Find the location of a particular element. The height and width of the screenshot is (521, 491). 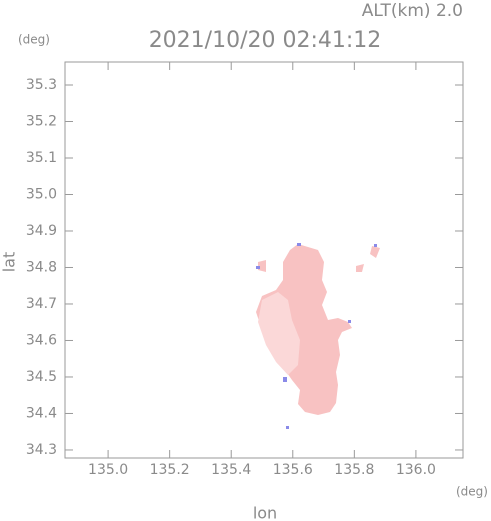

x-tick-label: 136.0 is located at coordinates (416, 470).